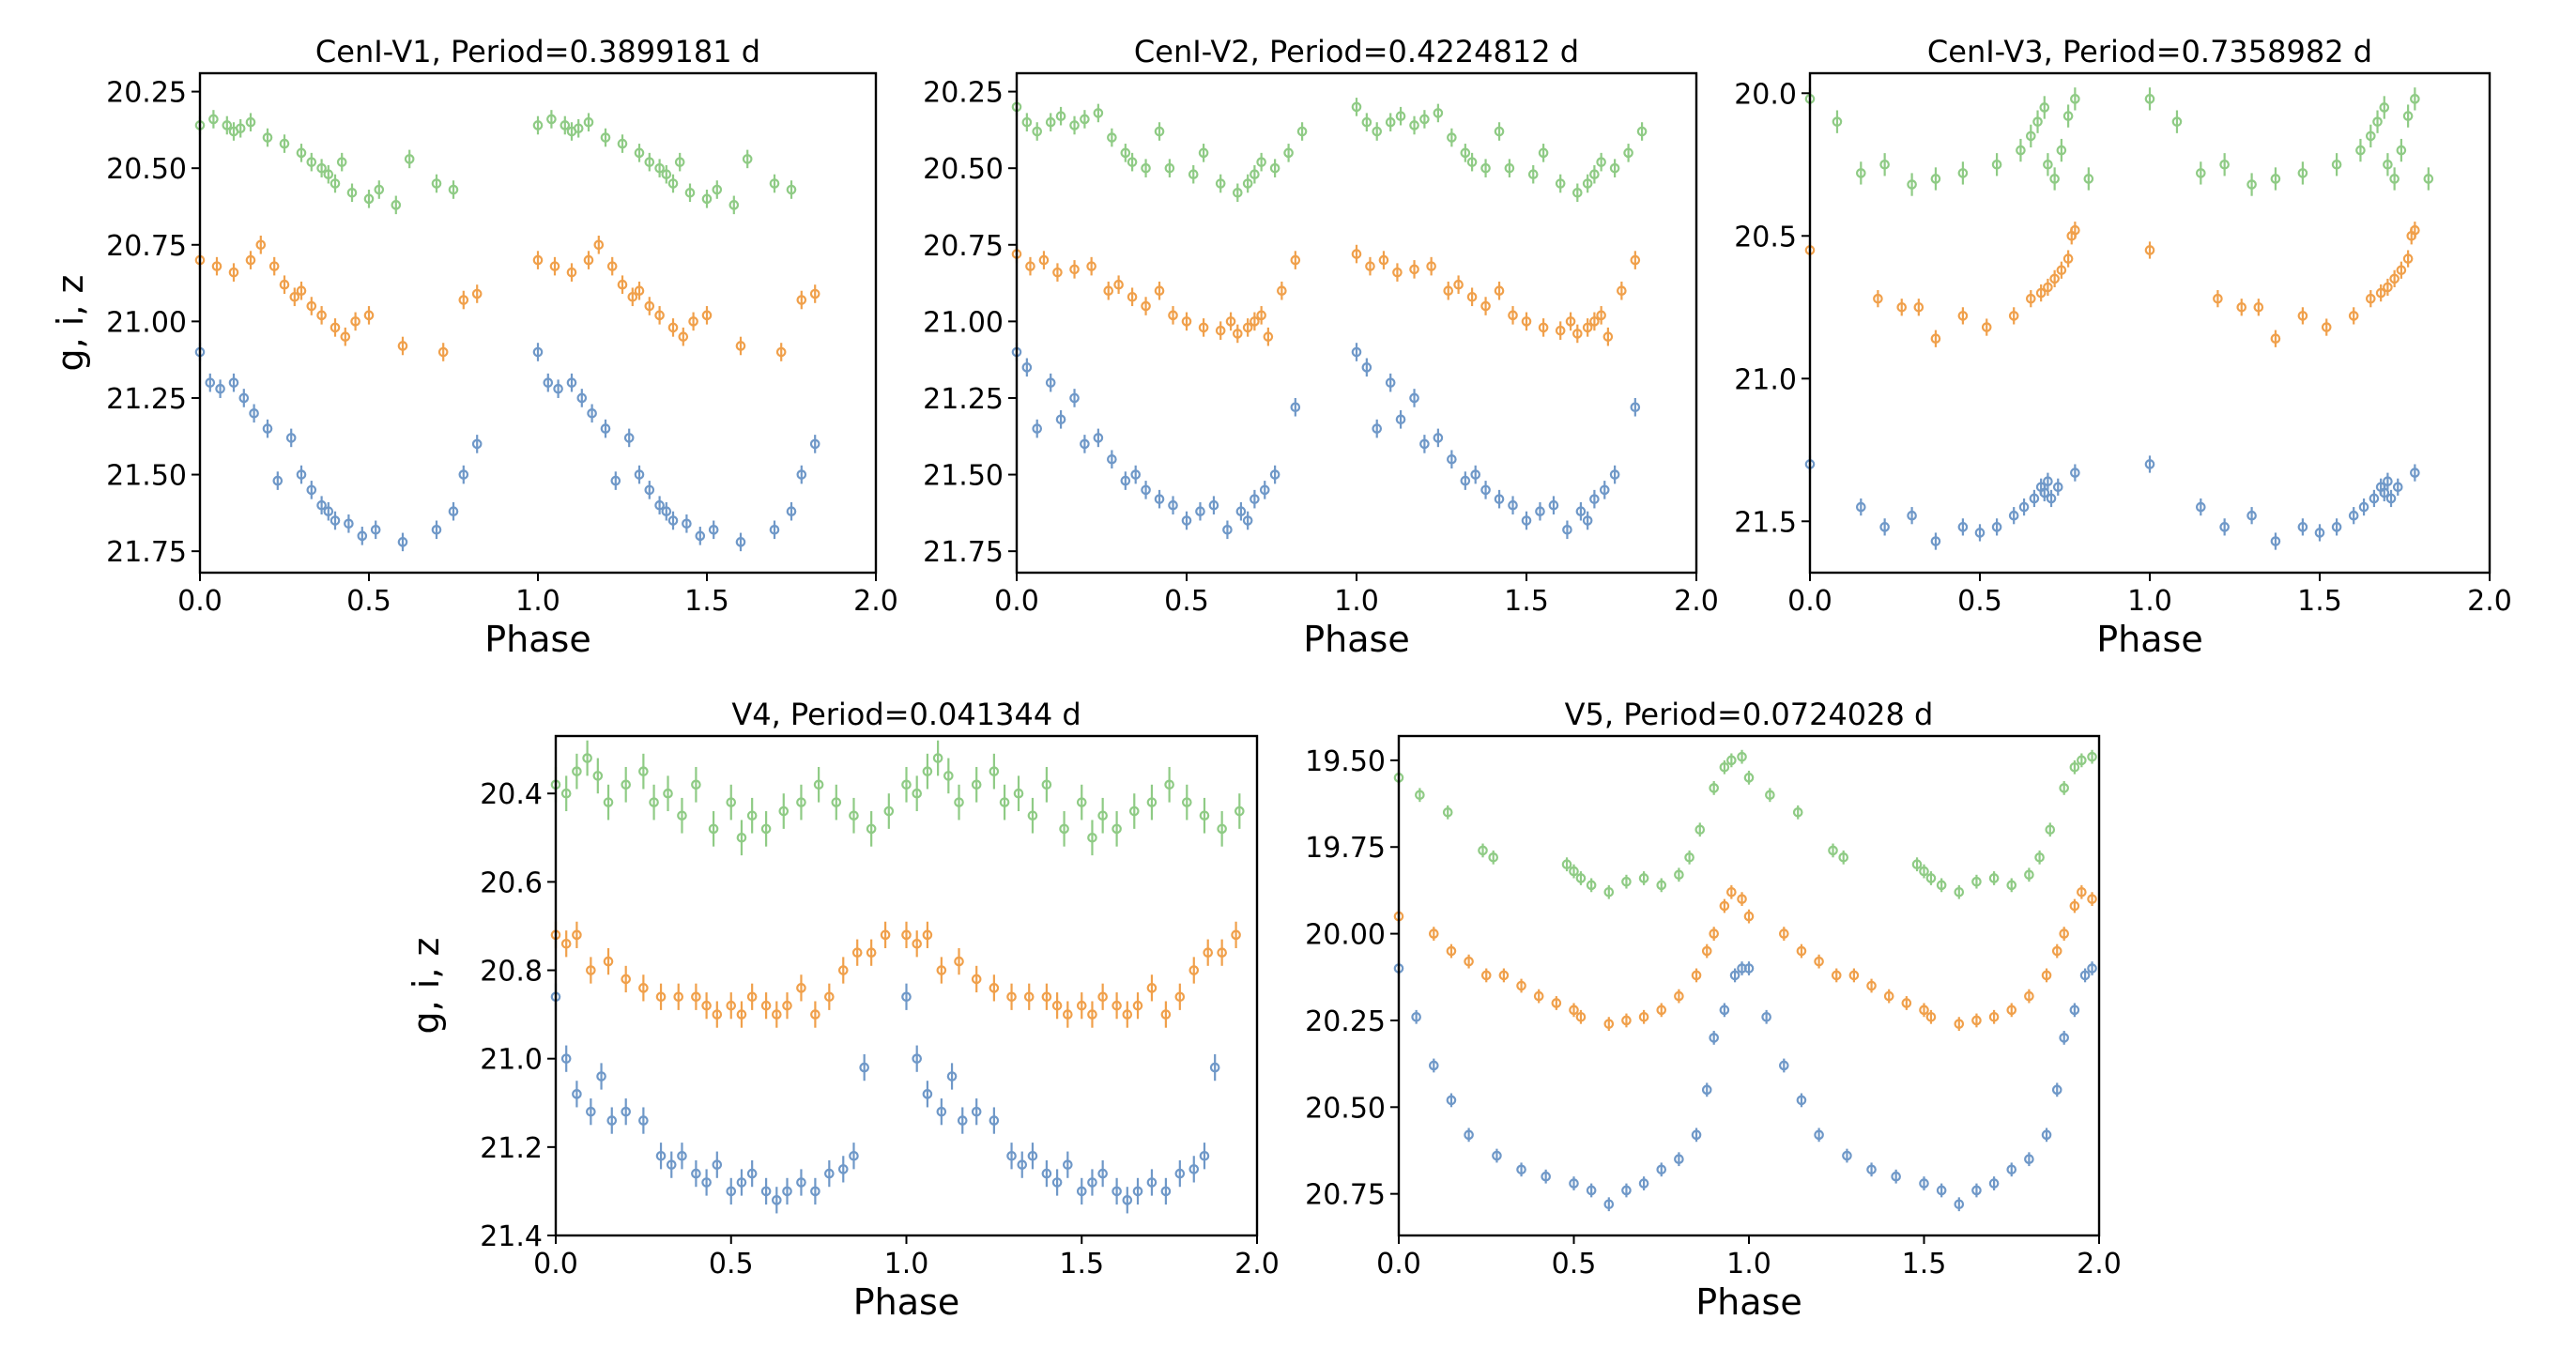 This screenshot has height=1350, width=2576. I want to click on x-axis-label: Phase, so click(1356, 639).